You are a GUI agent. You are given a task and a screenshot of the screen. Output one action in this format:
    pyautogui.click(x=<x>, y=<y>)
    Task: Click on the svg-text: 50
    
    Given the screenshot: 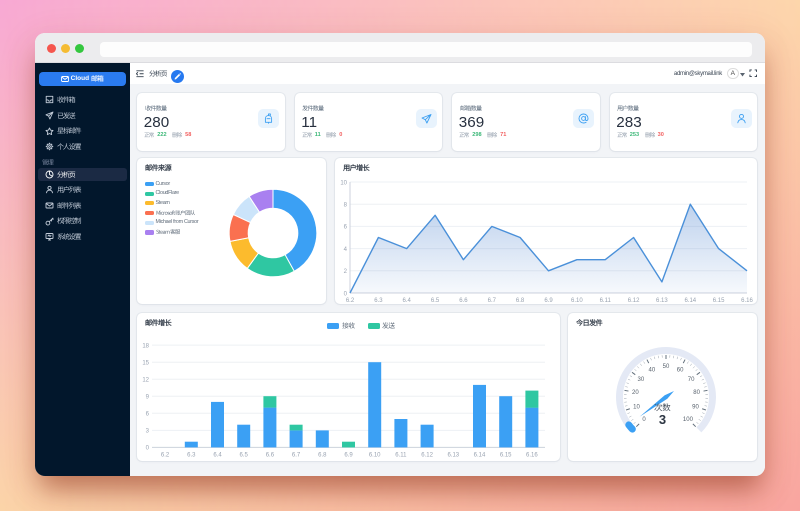 What is the action you would take?
    pyautogui.click(x=666, y=367)
    